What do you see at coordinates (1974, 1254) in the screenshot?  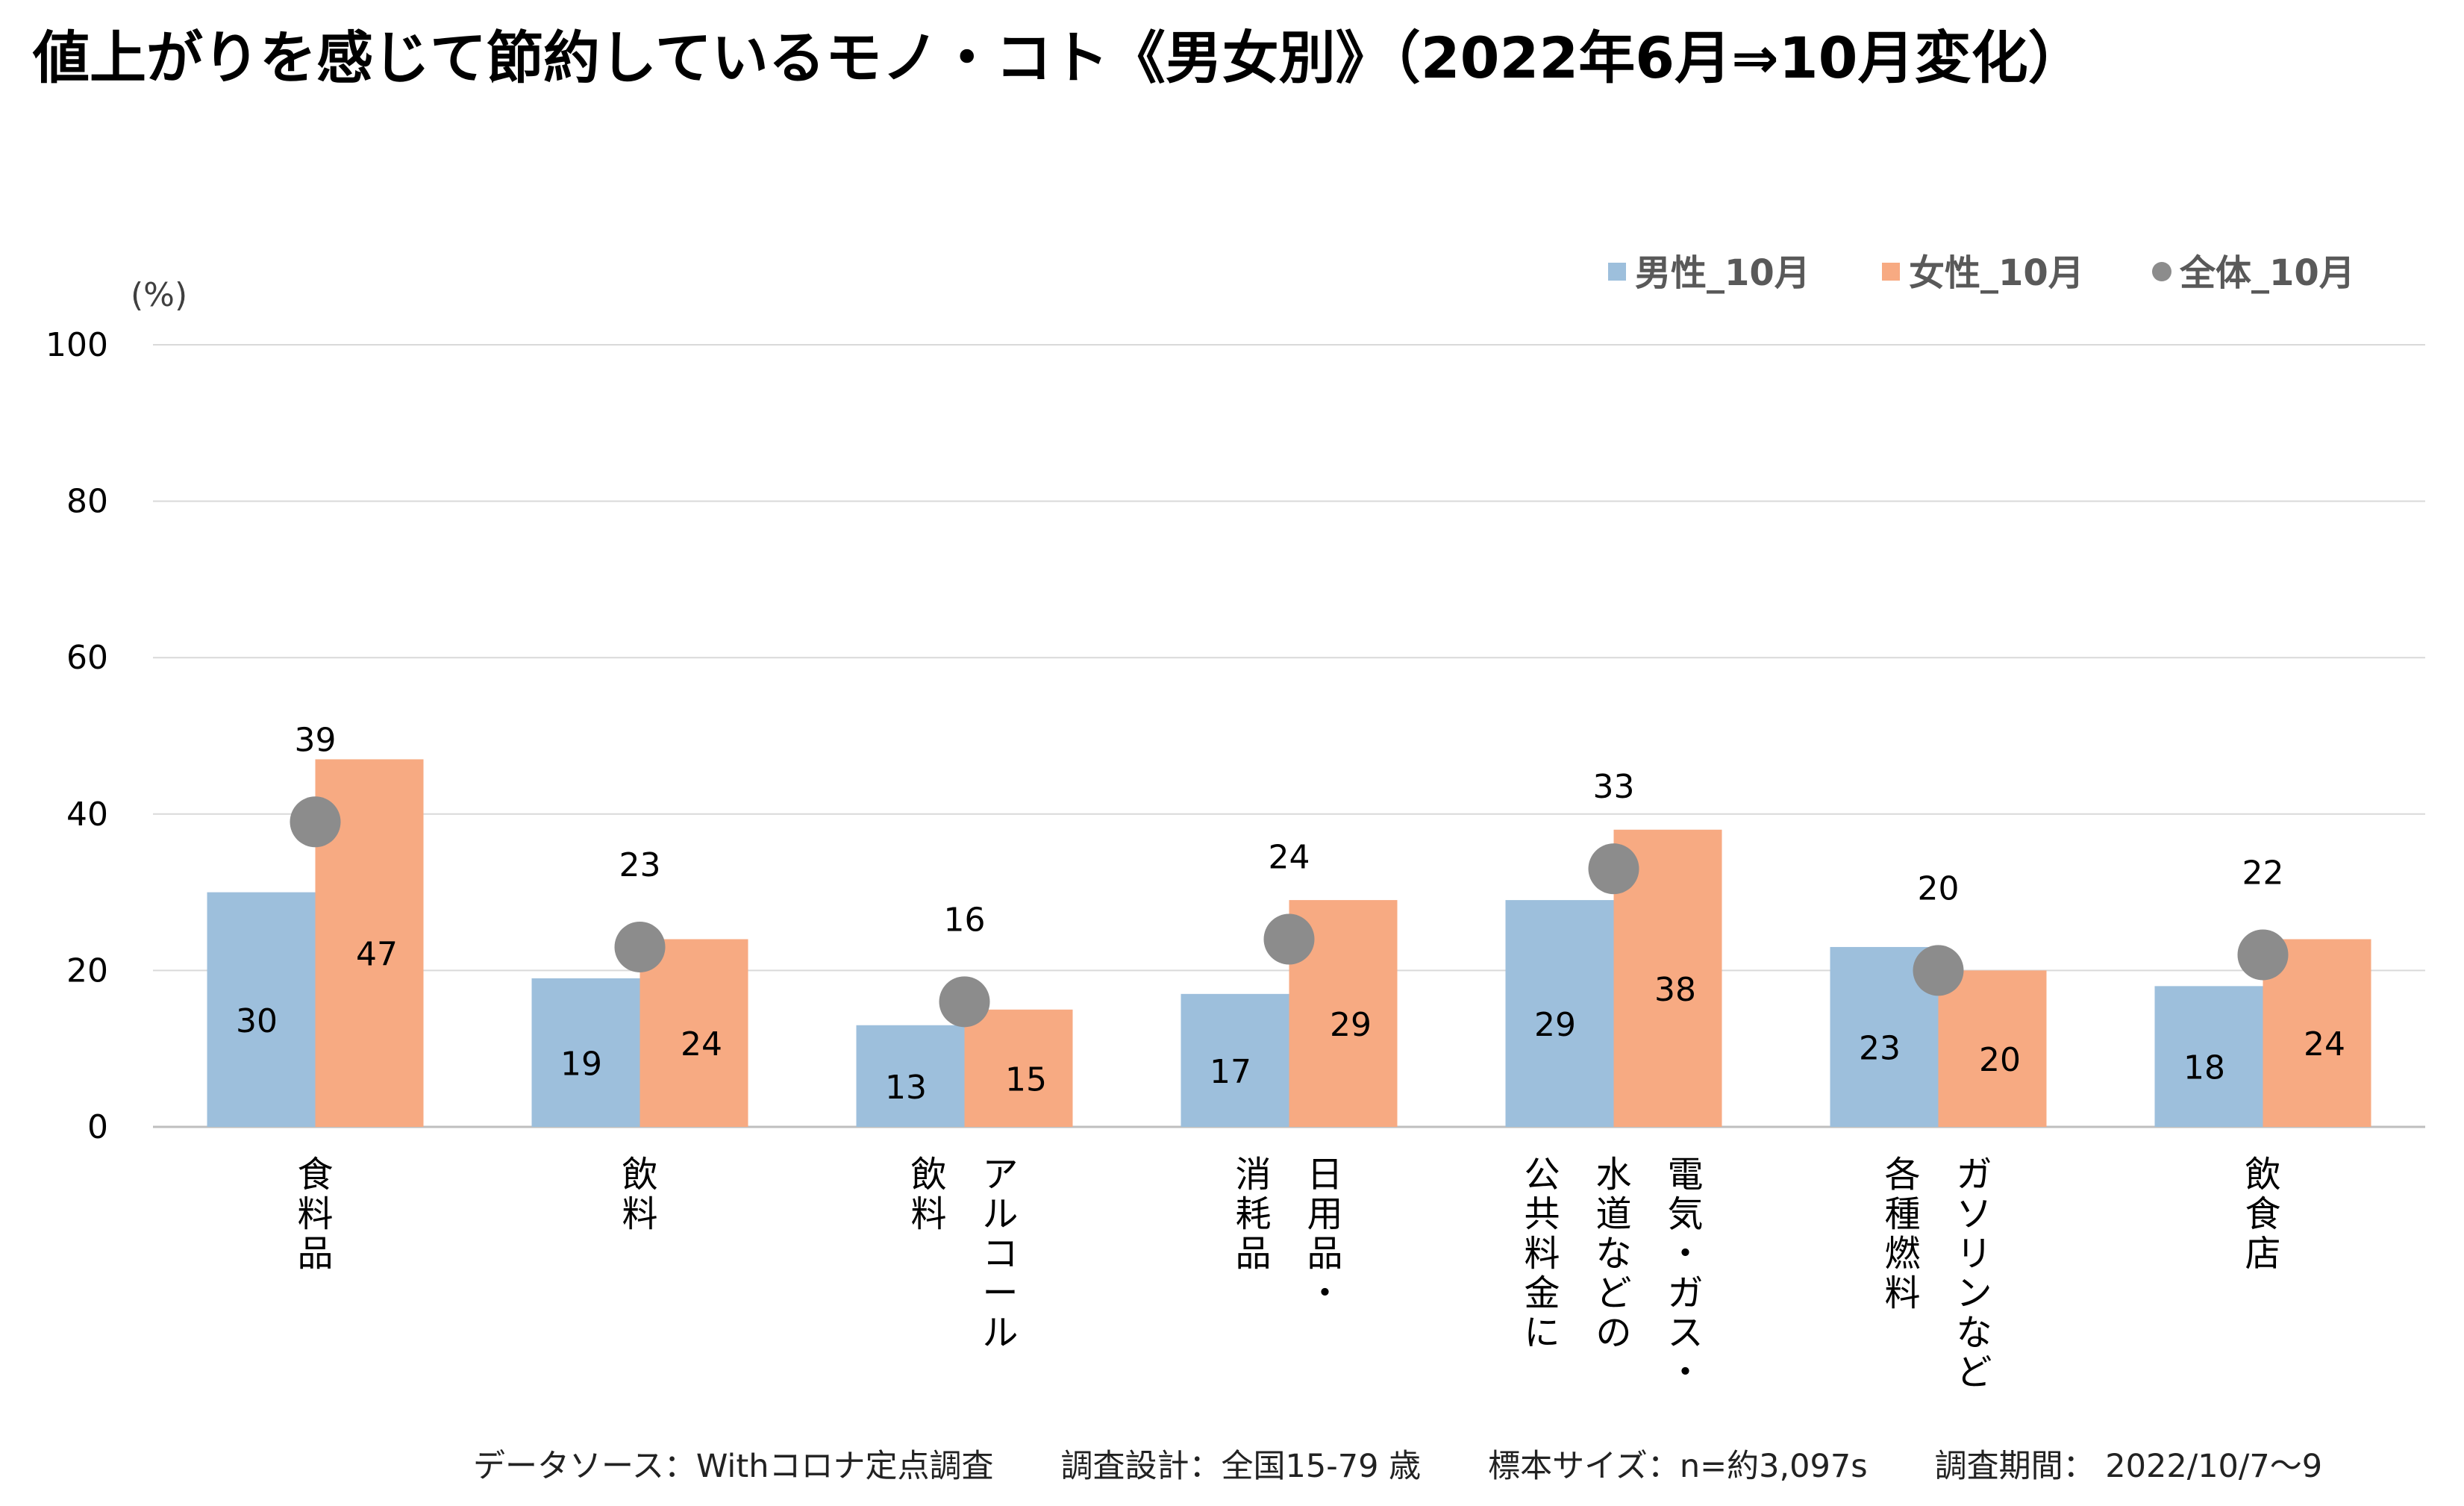 I see `category-label-char: リ` at bounding box center [1974, 1254].